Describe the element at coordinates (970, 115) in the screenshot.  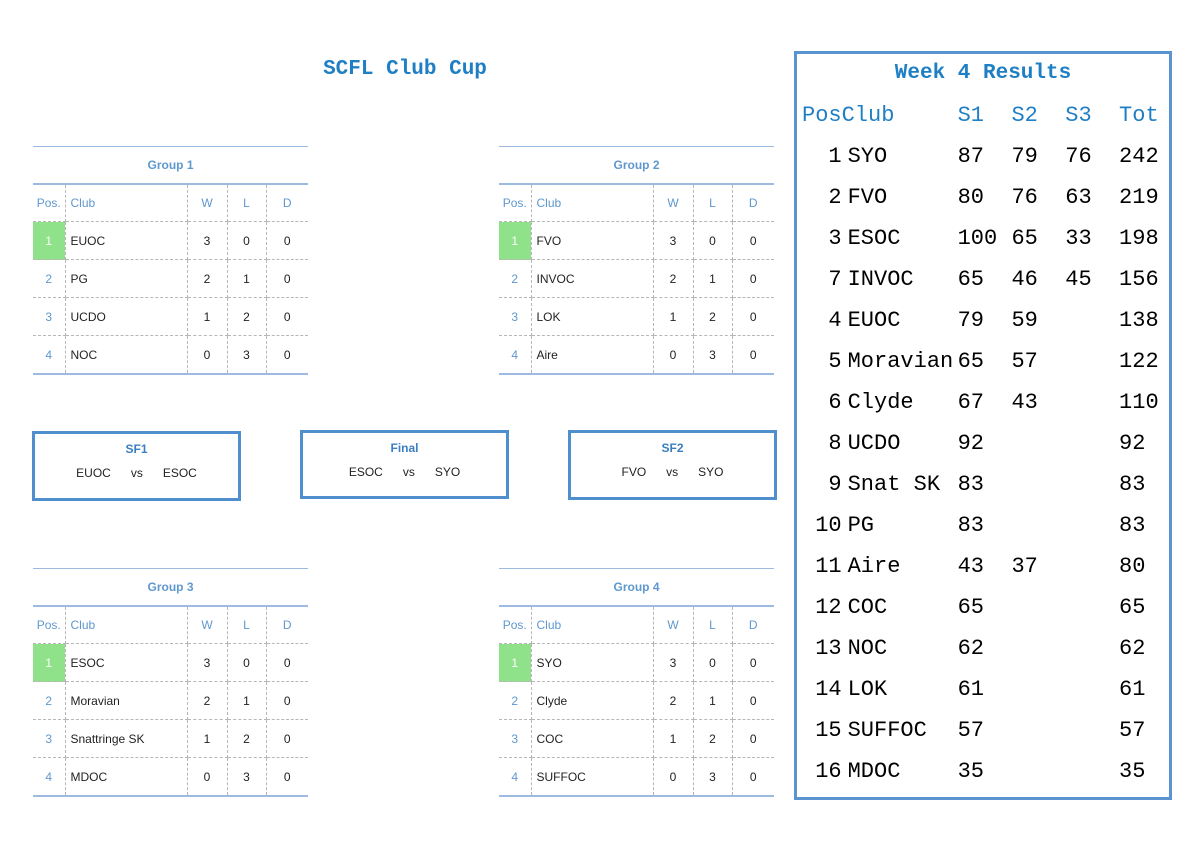
I see `results-header-s1: S1` at that location.